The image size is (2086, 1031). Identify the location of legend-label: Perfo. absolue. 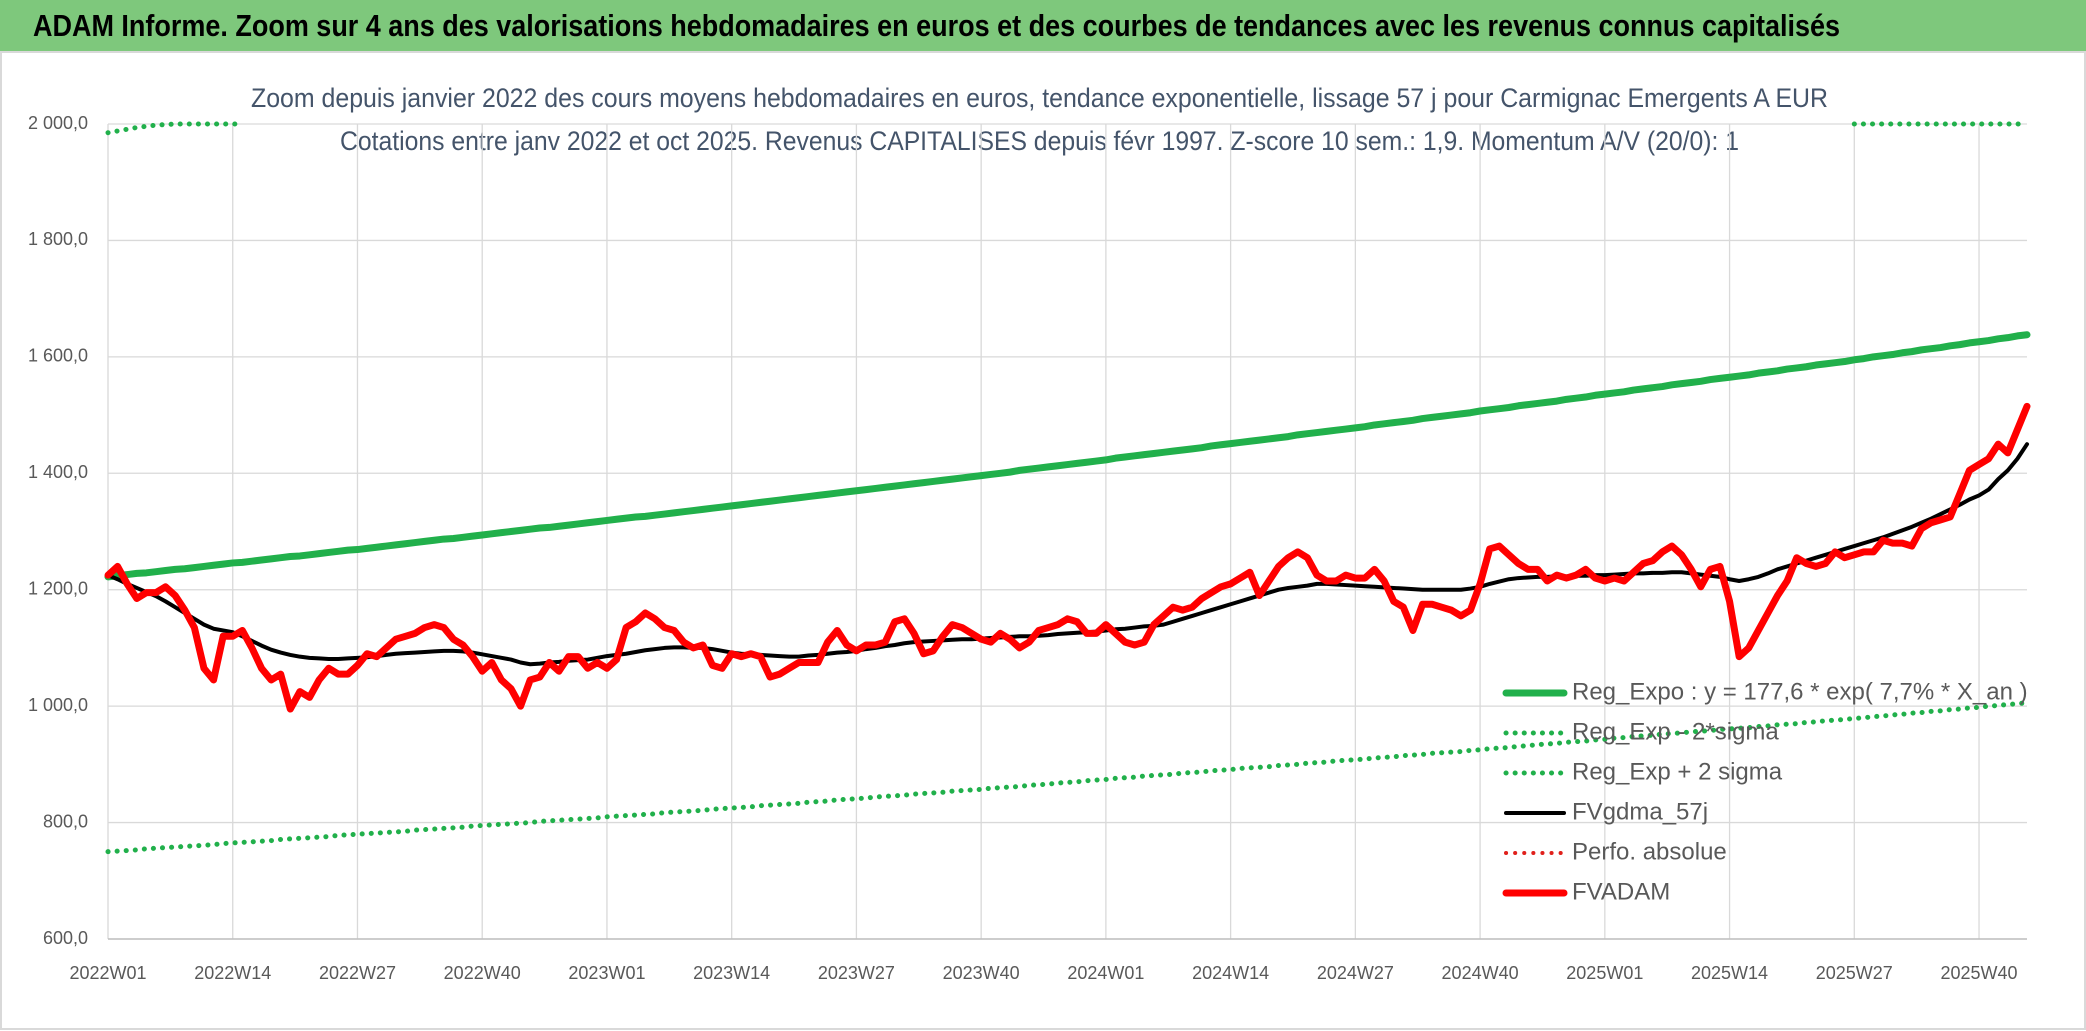
(1649, 851).